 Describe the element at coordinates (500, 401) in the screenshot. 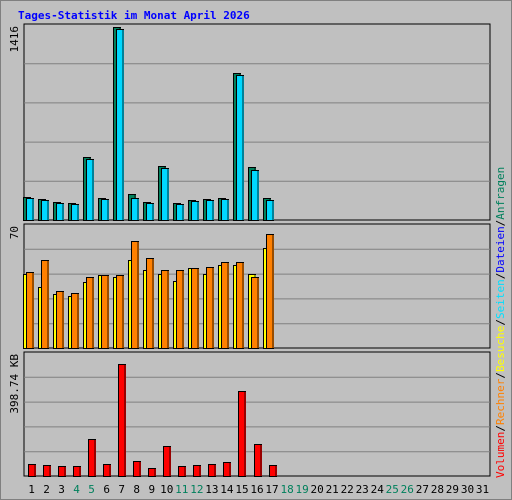

I see `legend-item-rechner: Rechner` at that location.